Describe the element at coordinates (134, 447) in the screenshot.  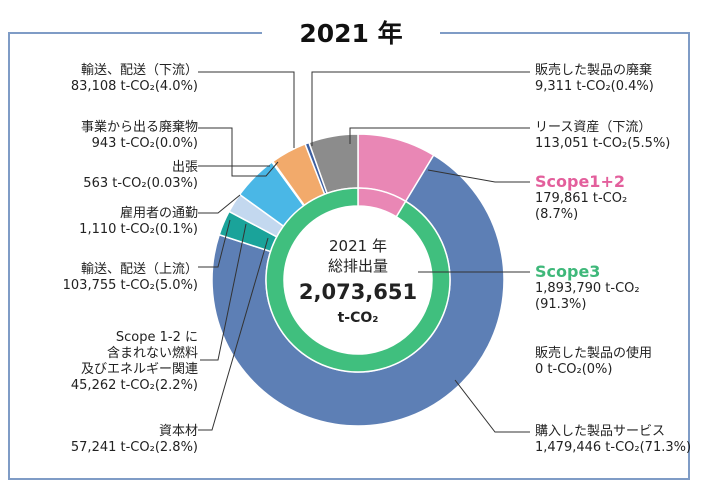
I see `label-value: 57,241 t-CO₂(2.8%)` at that location.